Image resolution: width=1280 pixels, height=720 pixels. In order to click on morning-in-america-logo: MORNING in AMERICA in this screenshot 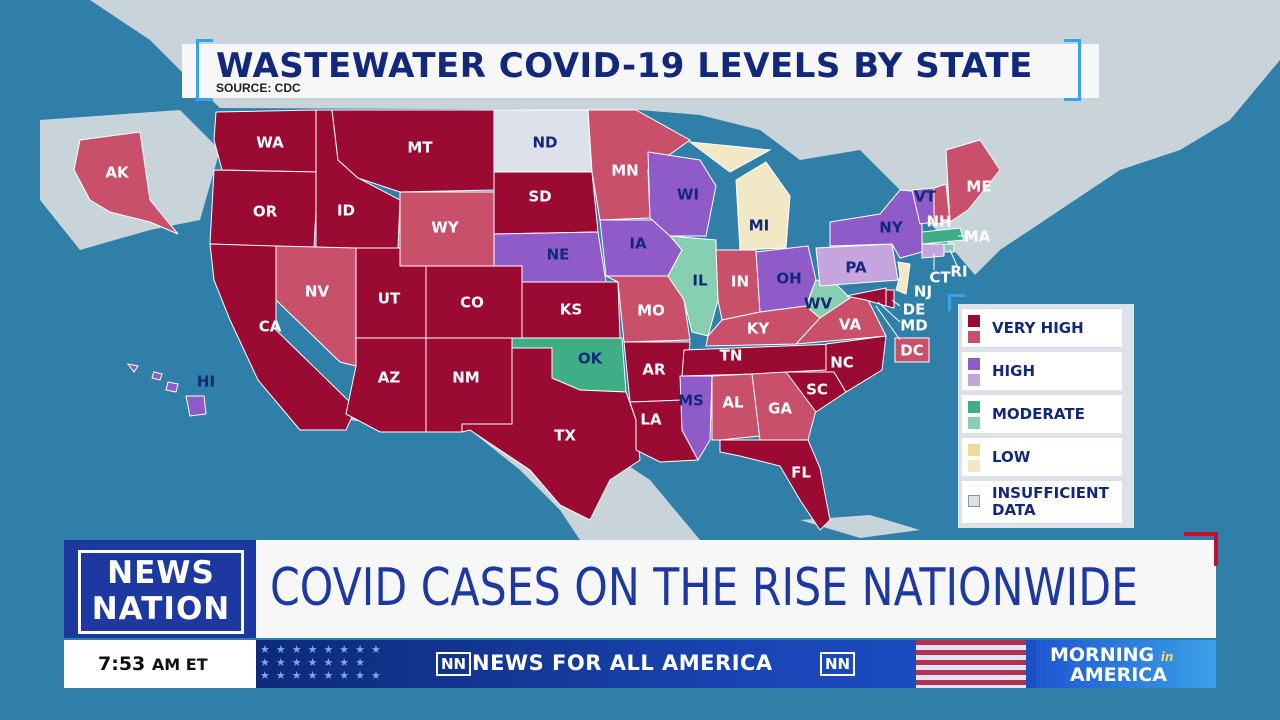, I will do `click(1126, 664)`.